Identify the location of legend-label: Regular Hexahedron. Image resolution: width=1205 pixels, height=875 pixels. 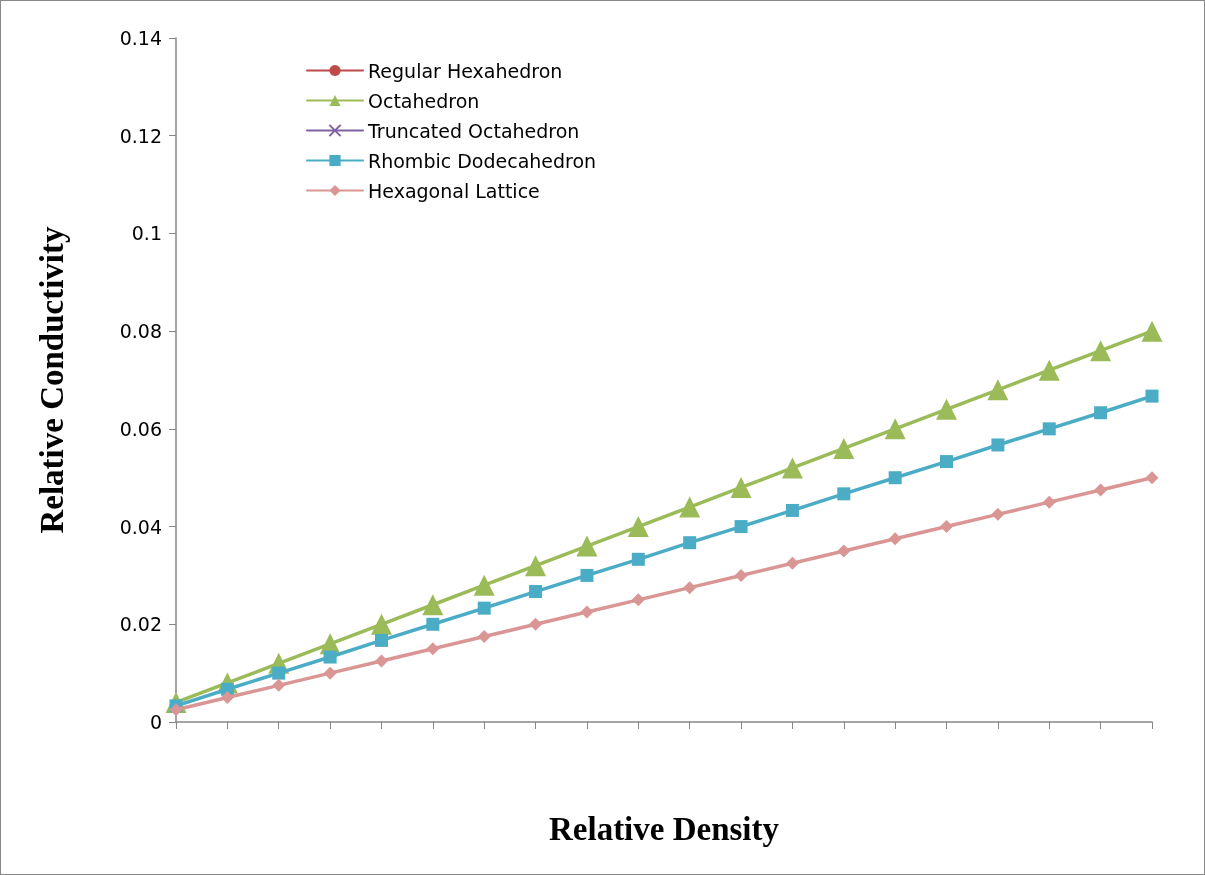
(465, 70).